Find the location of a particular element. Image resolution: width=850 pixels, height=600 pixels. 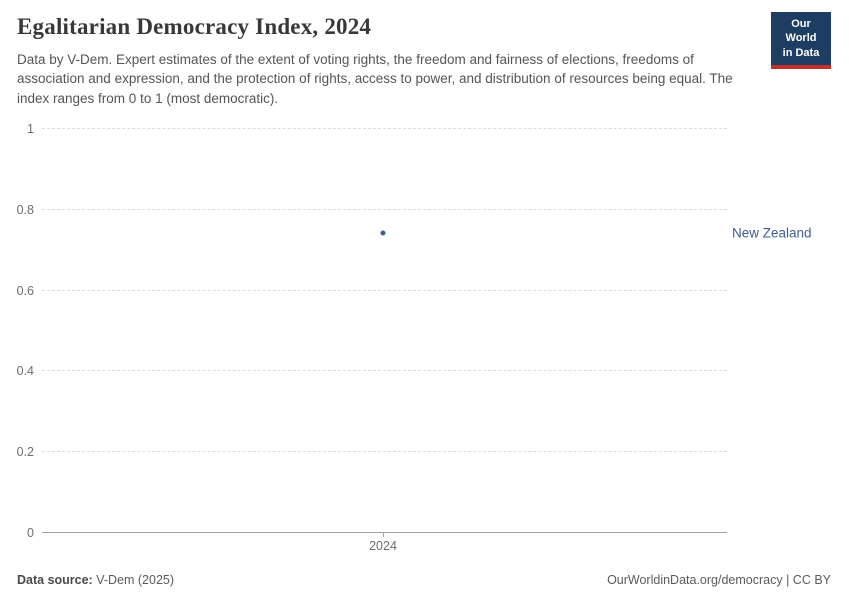

data-source-line: Data source: V-Dem (2025) is located at coordinates (95, 580).